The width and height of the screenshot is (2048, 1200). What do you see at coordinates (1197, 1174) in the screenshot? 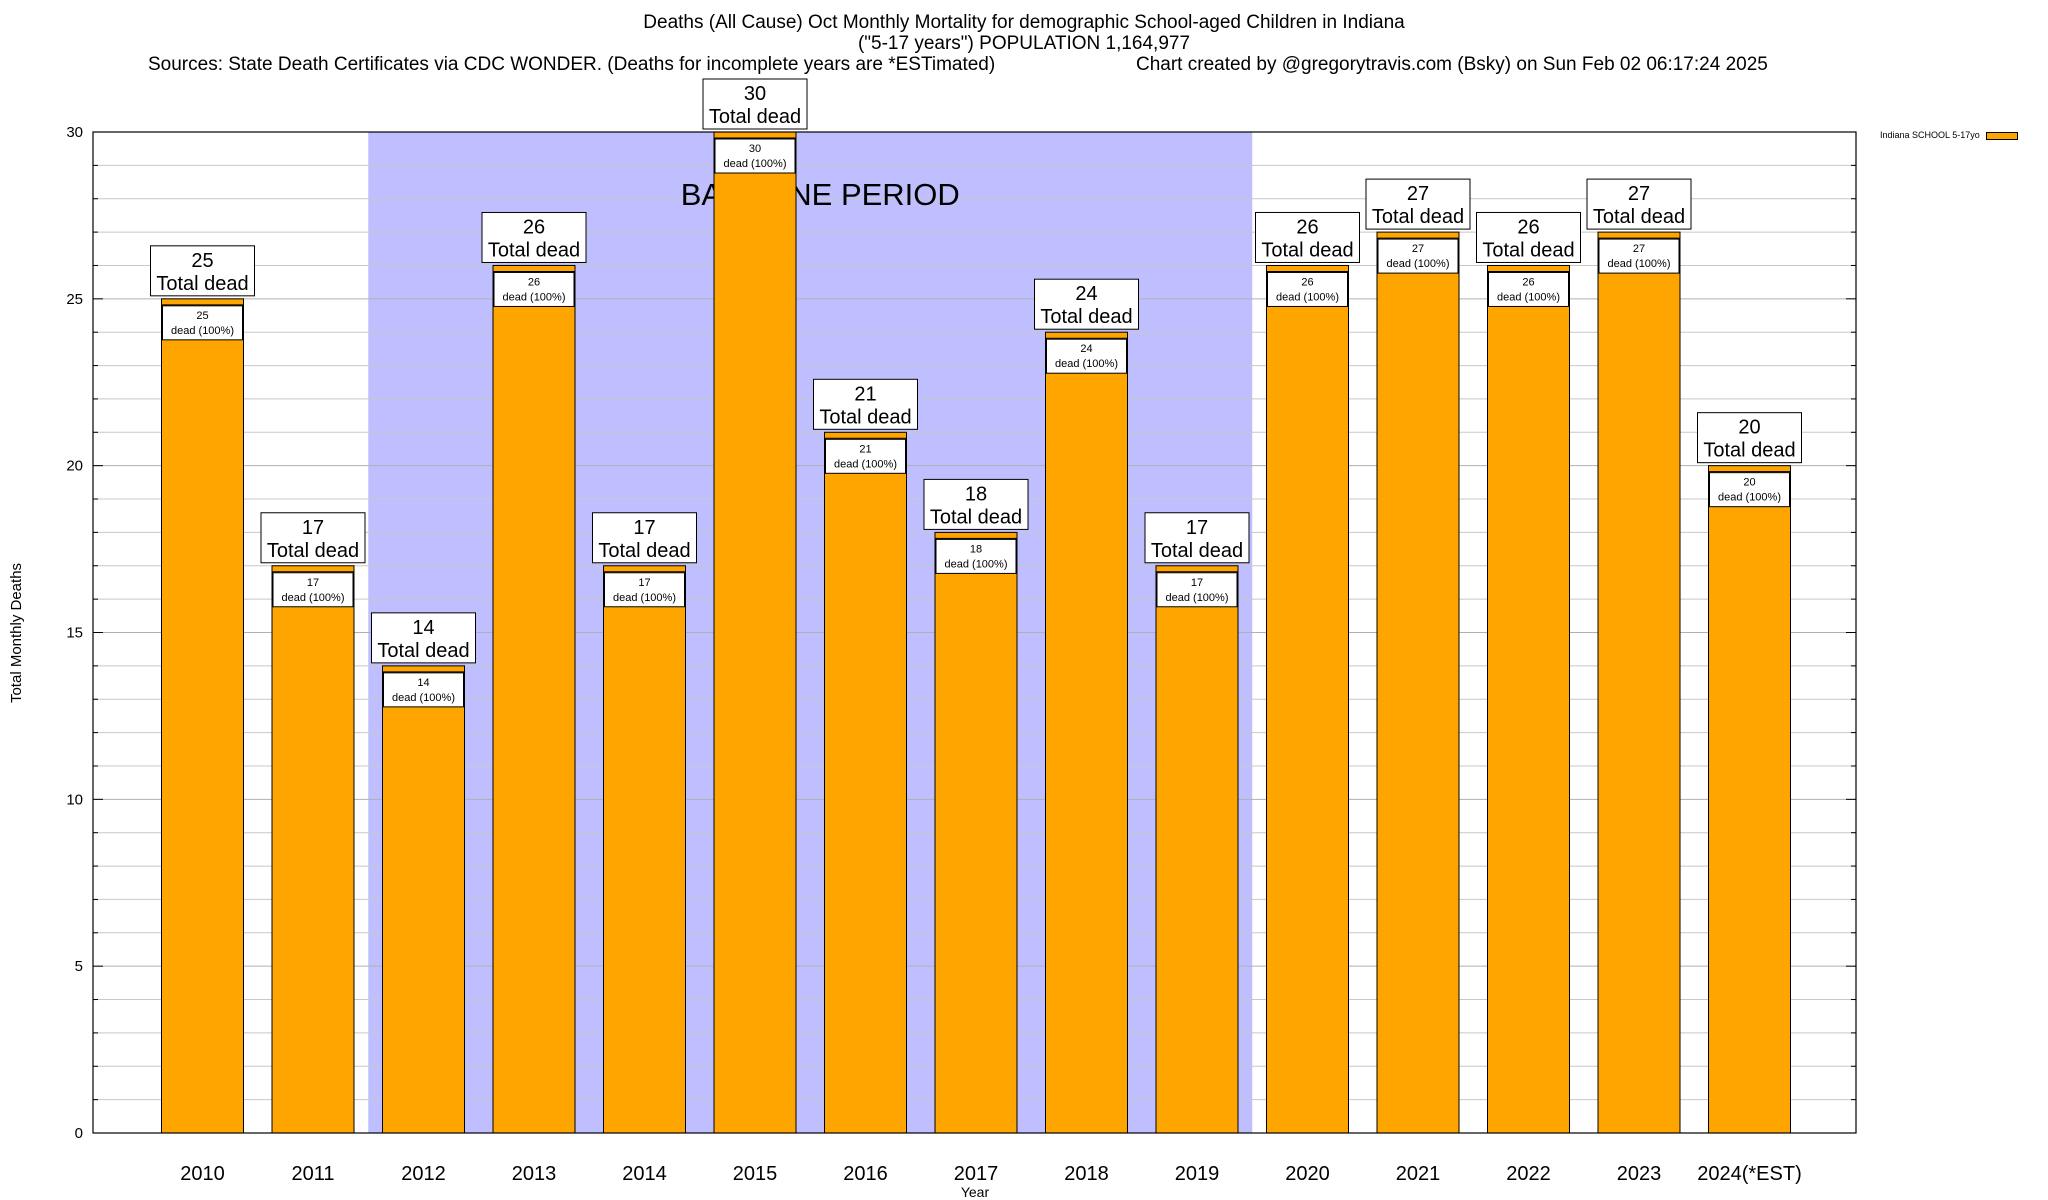
I see `x-tick-label: 2019` at bounding box center [1197, 1174].